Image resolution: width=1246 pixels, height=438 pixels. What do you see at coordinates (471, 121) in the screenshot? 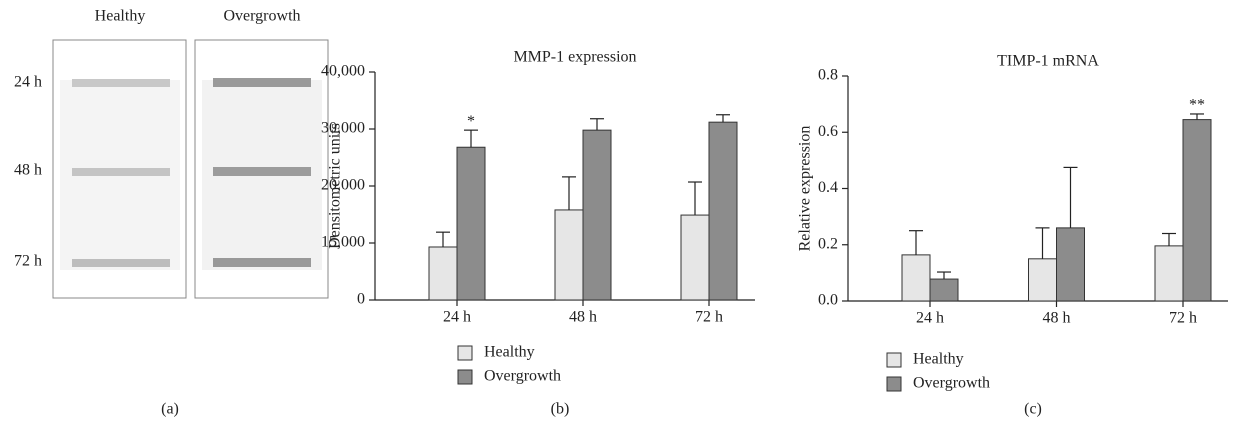
I see `significance: *` at bounding box center [471, 121].